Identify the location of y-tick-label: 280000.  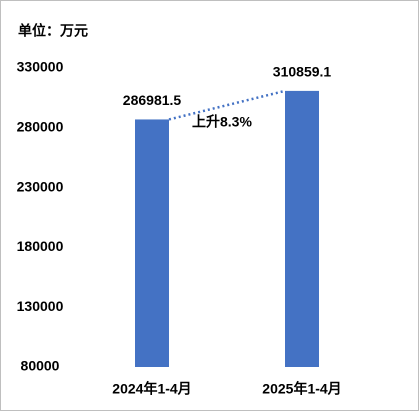
(40, 127).